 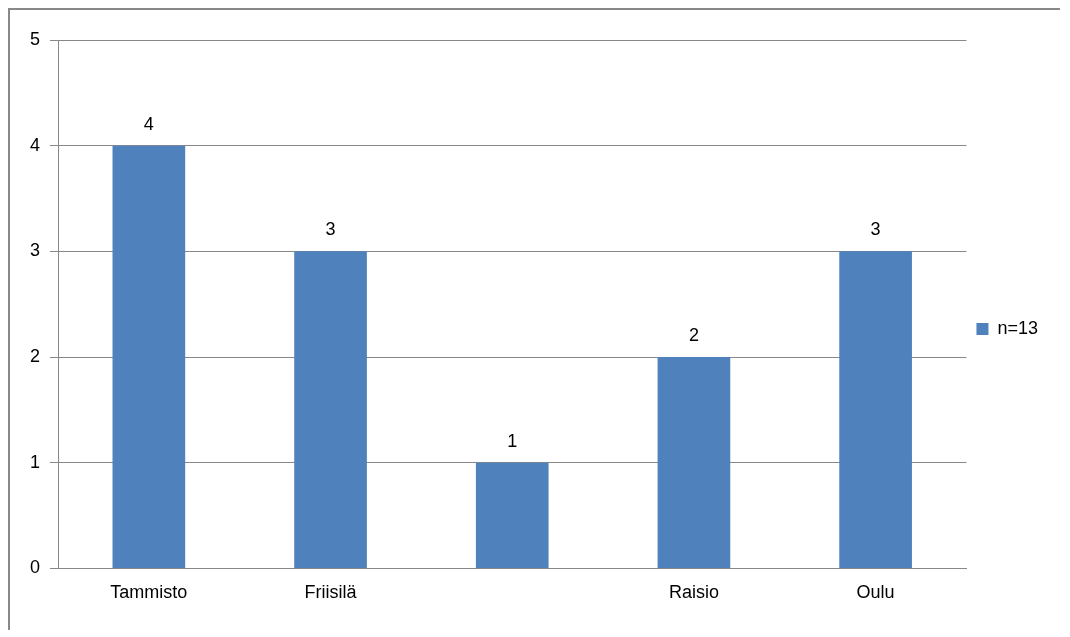 I want to click on legend-label: n=13, so click(x=1017, y=327).